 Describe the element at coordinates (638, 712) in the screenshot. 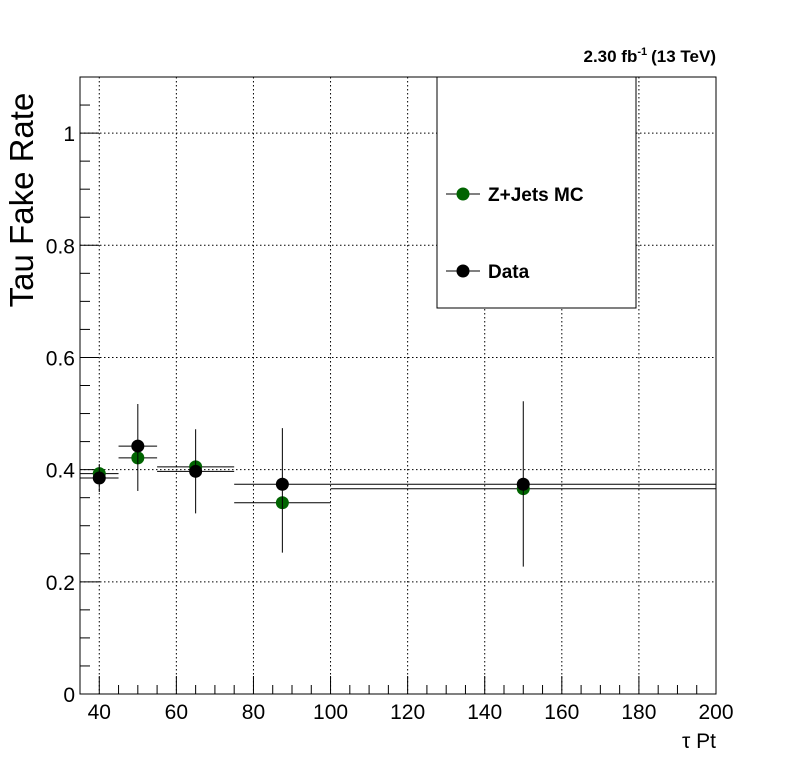

I see `x-tick-label: 180` at that location.